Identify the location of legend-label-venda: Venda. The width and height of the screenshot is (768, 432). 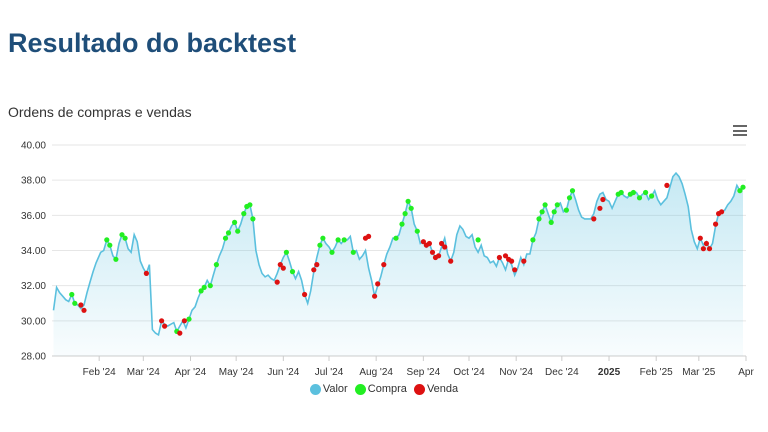
(442, 389).